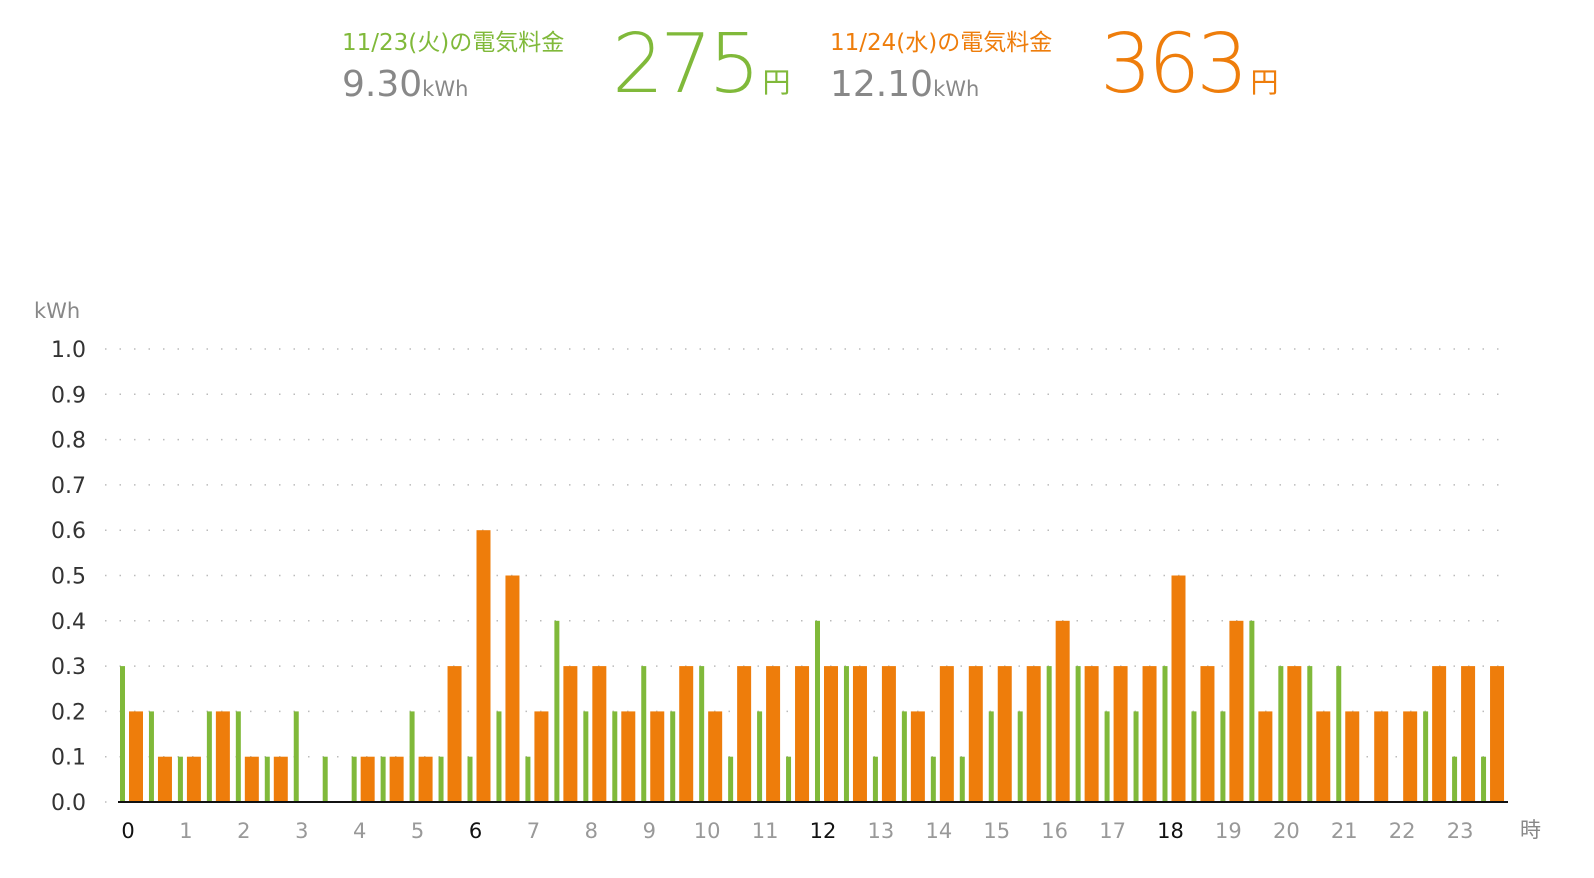 This screenshot has width=1594, height=878. I want to click on x-tick-label: 10, so click(707, 831).